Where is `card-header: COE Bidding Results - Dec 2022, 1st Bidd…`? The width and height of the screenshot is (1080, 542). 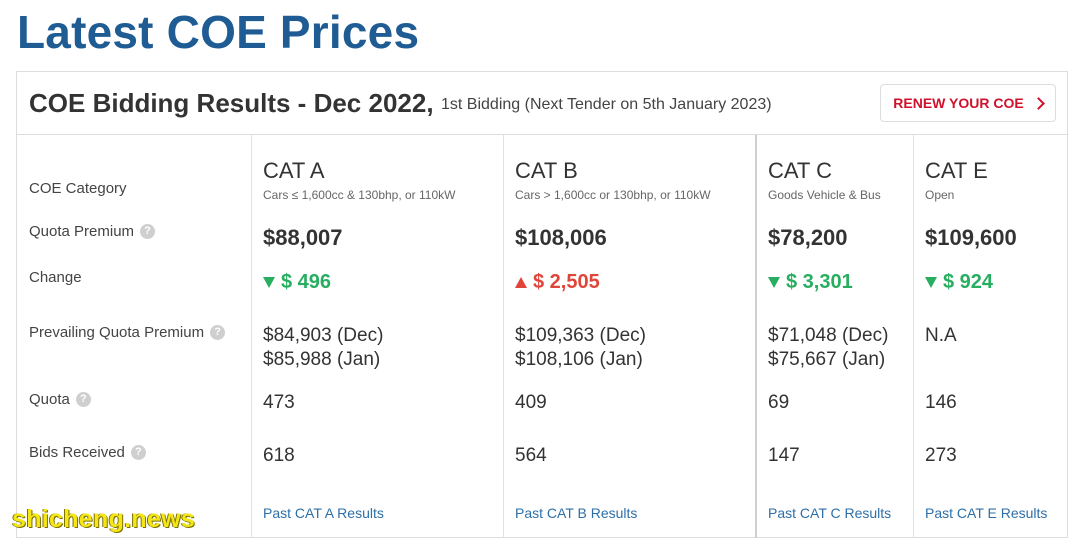
card-header: COE Bidding Results - Dec 2022, 1st Bidd… is located at coordinates (542, 103).